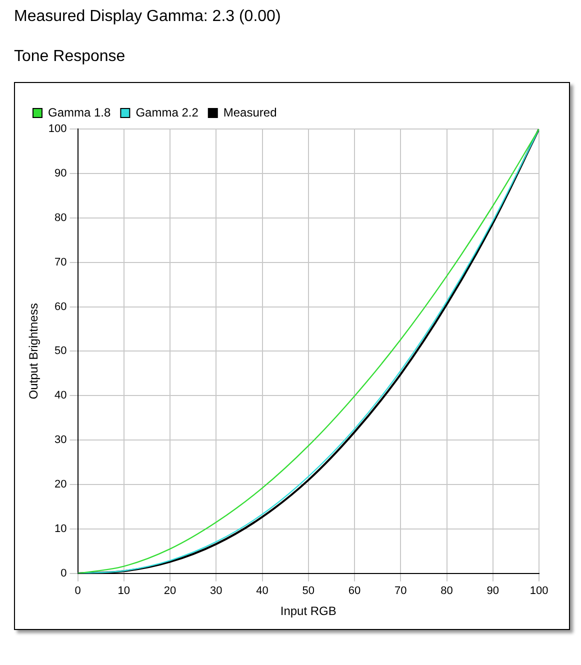  I want to click on chart-subtitle: Tone Response, so click(70, 57).